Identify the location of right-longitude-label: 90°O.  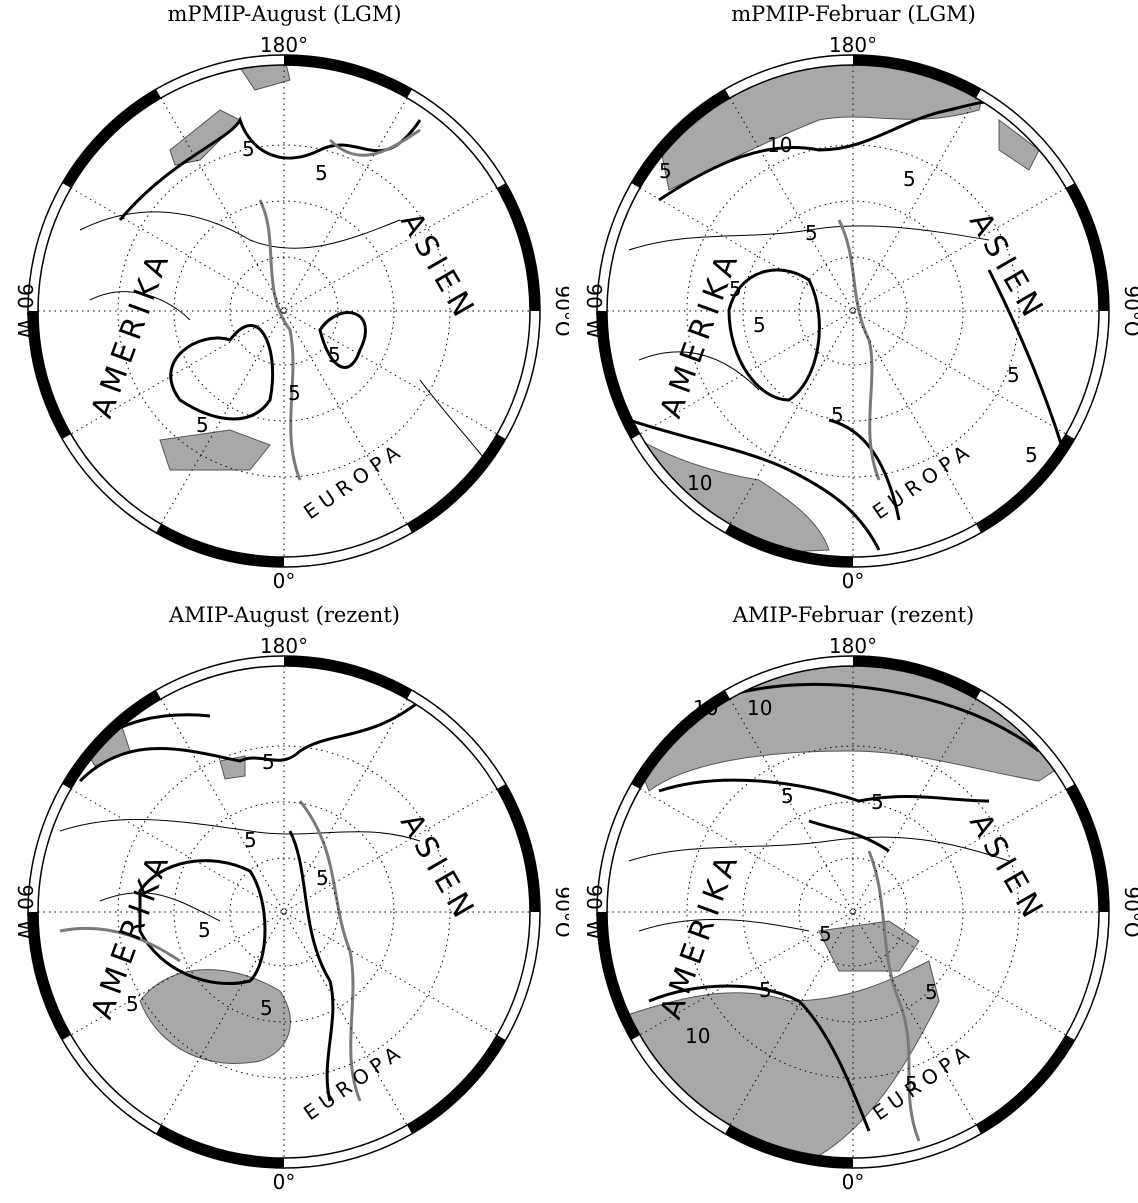
(560, 310).